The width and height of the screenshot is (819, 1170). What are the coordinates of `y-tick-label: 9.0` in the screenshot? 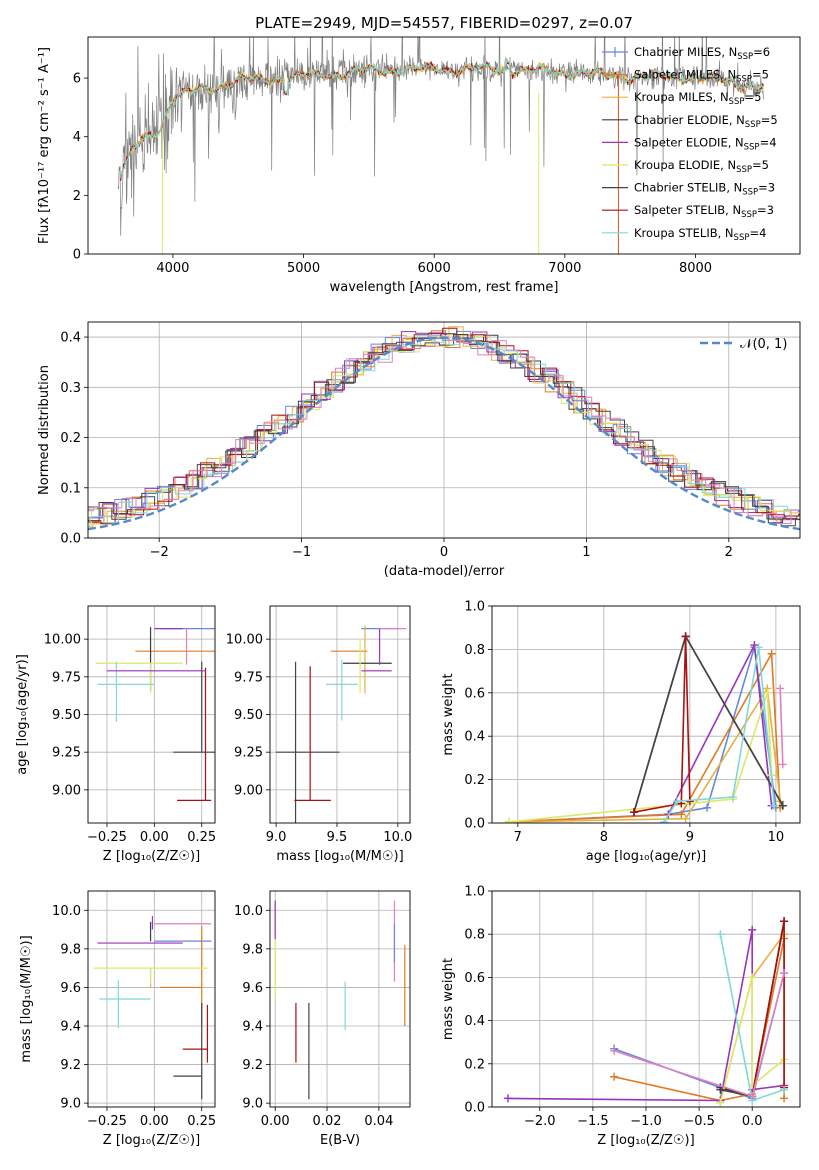 It's located at (70, 1104).